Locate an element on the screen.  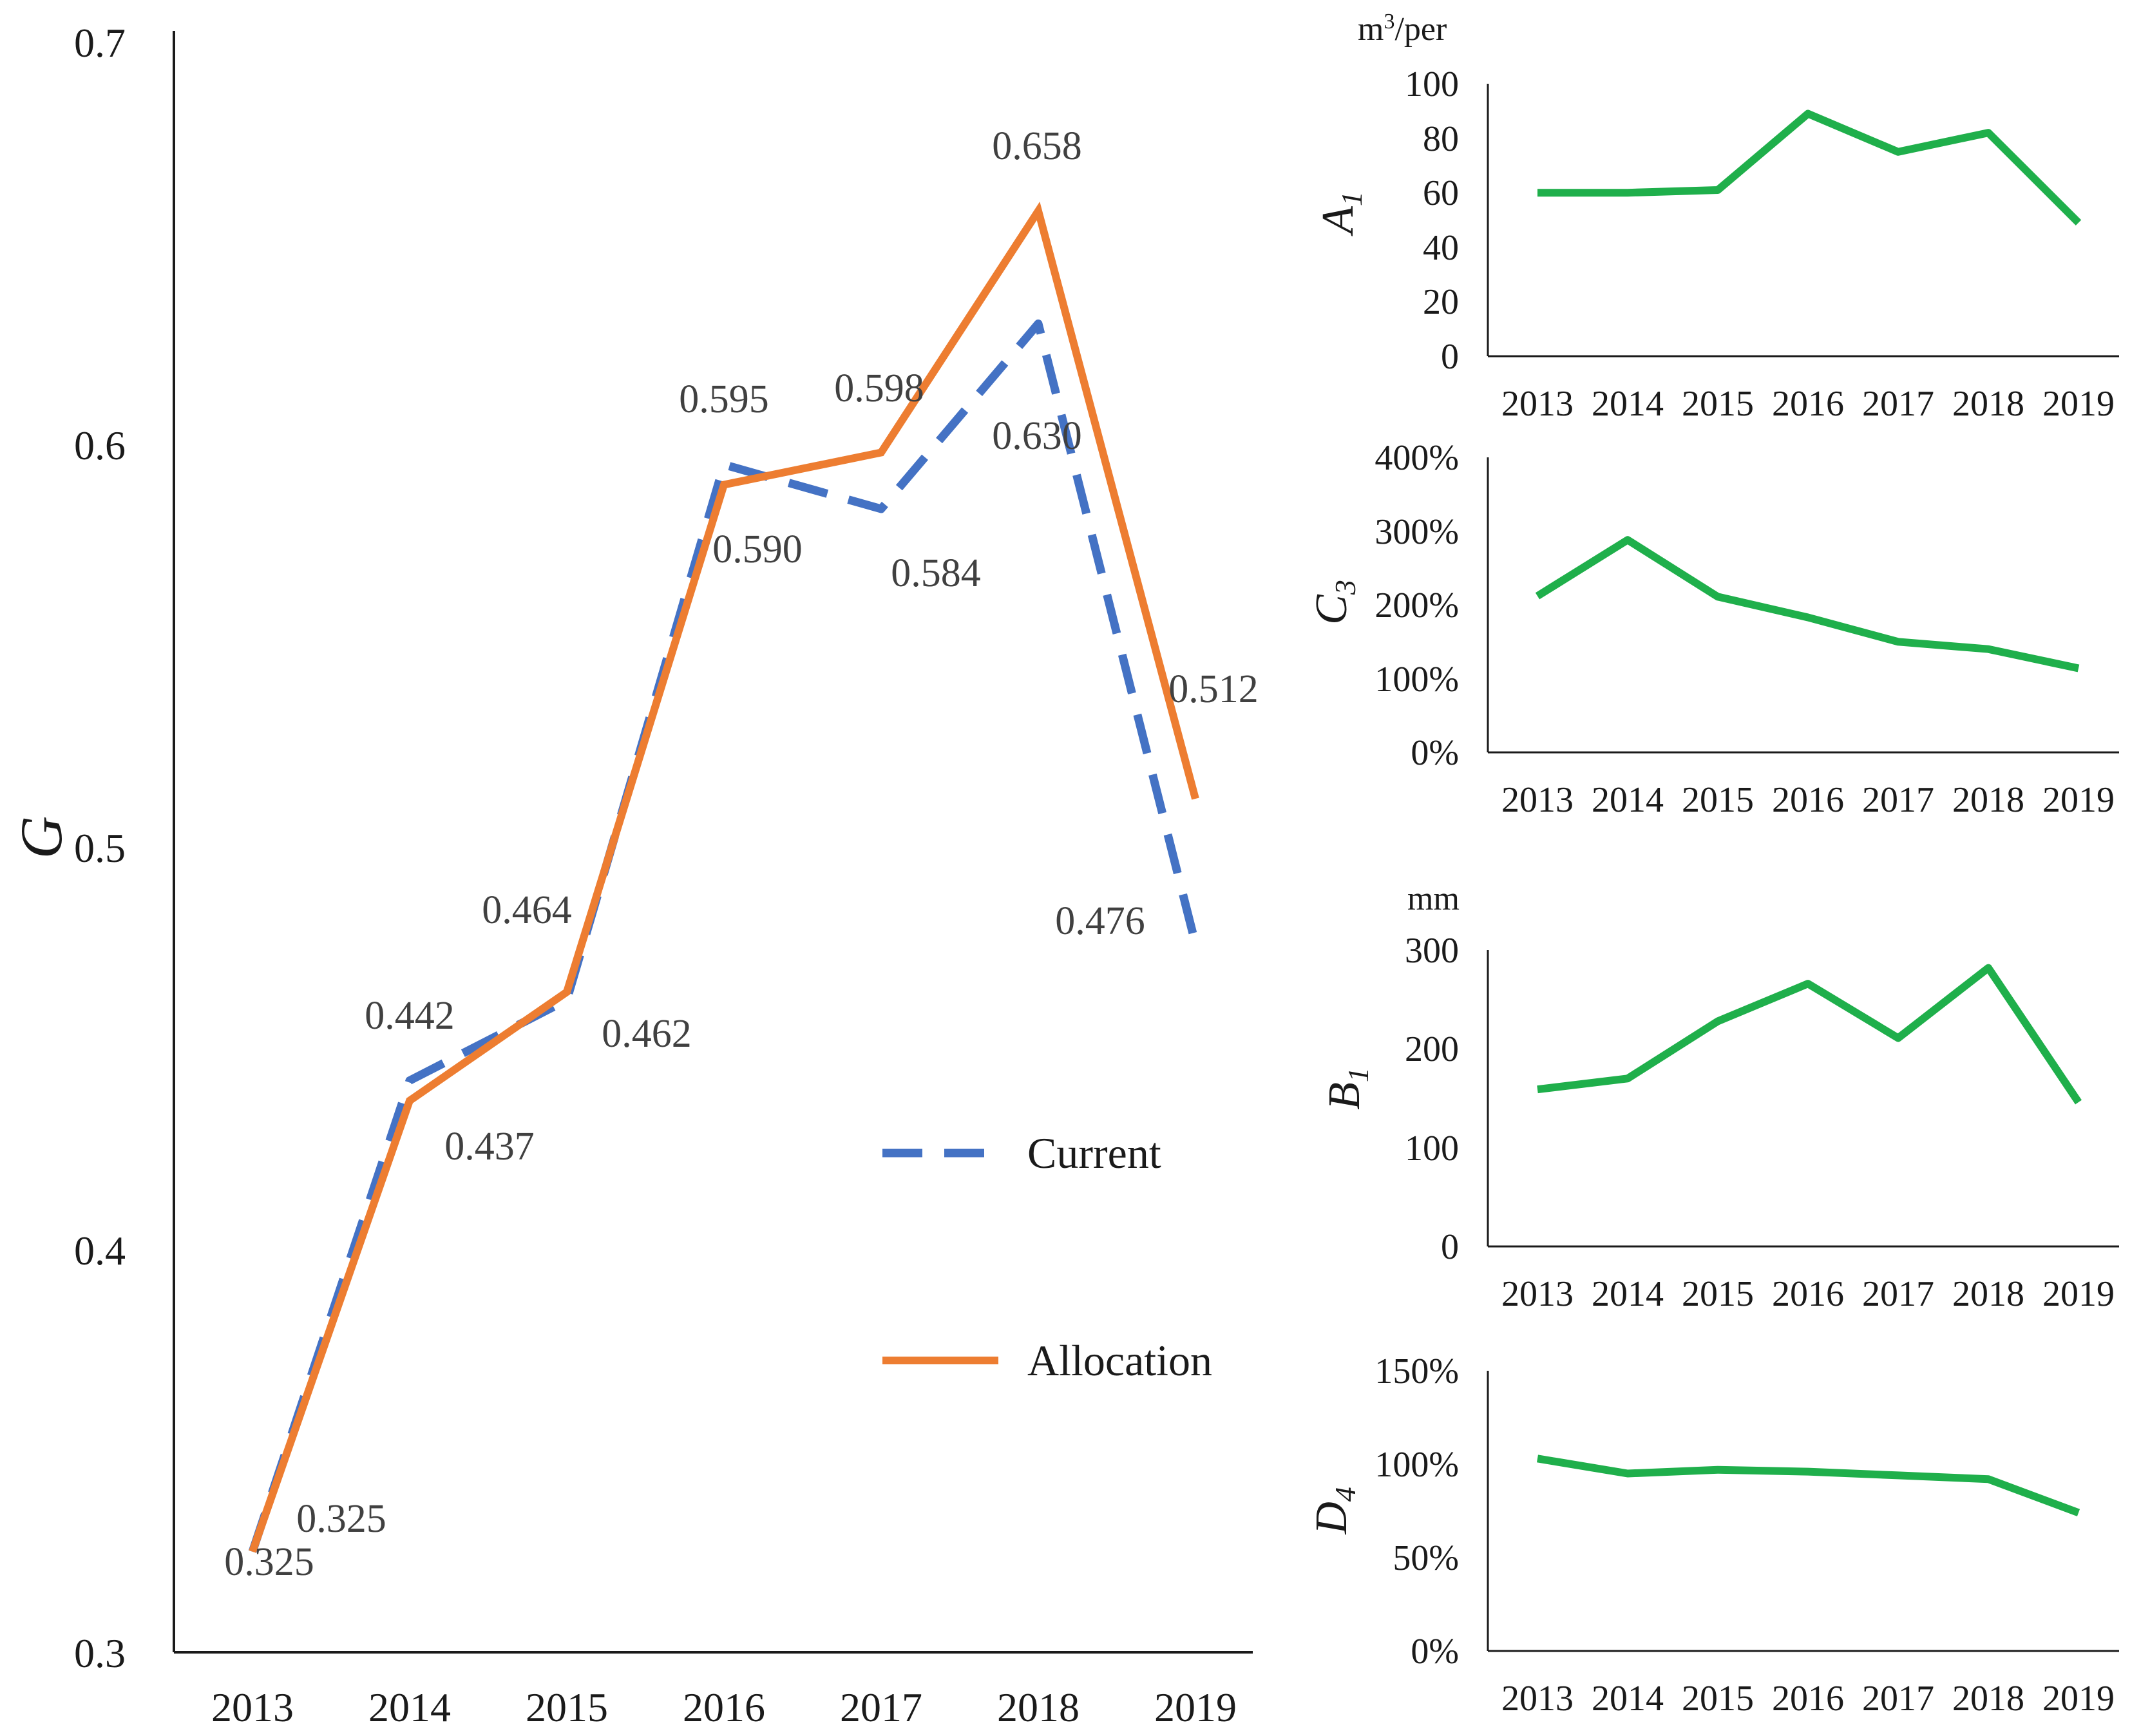
legend-allocation-label: Allocation is located at coordinates (1119, 1360).